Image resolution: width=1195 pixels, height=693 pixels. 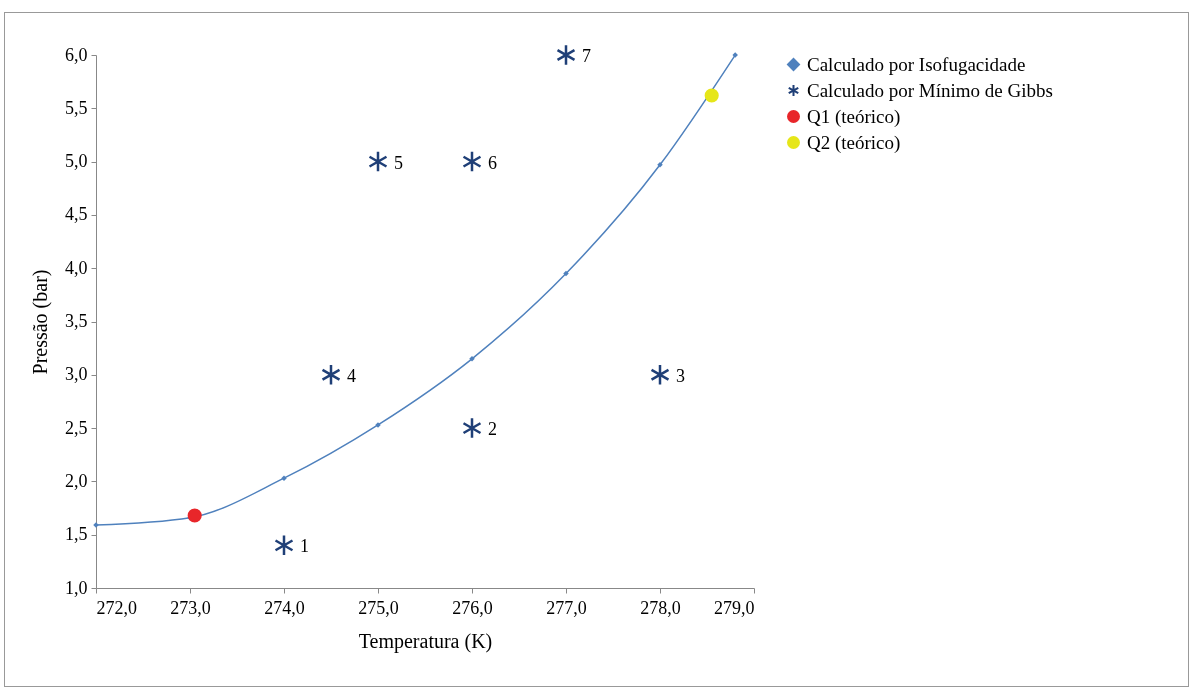 What do you see at coordinates (916, 64) in the screenshot?
I see `legend-label: Calculado por Isofugacidade` at bounding box center [916, 64].